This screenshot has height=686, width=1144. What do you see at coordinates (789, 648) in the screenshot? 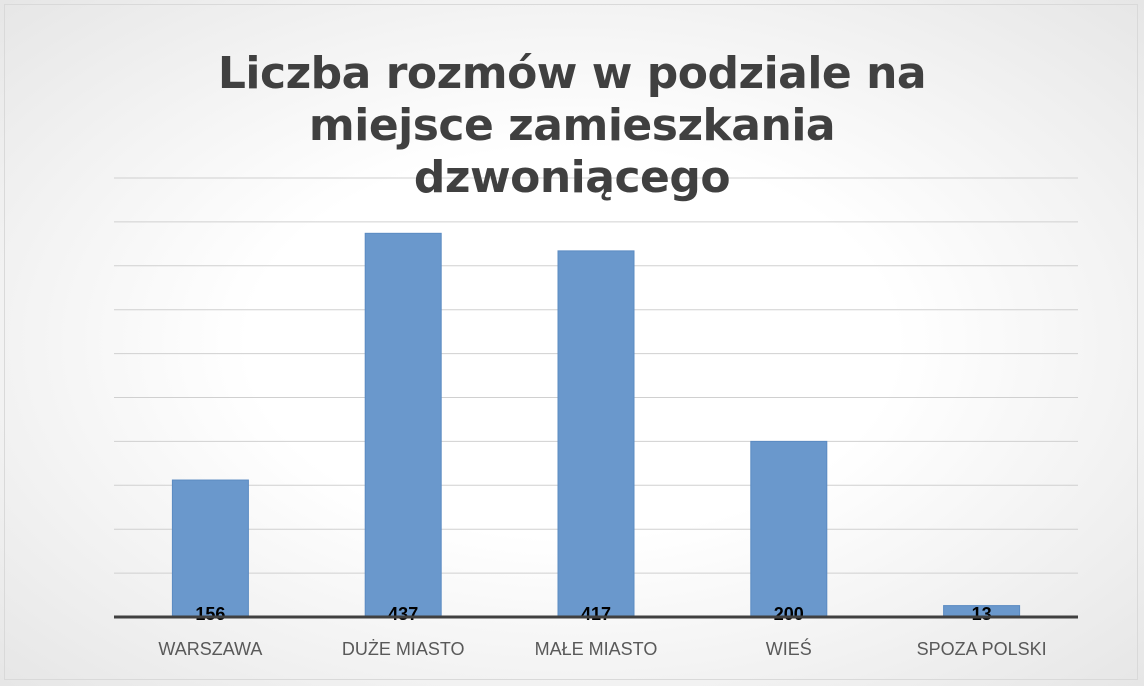
I see `x-tick-label: WIEŚ` at bounding box center [789, 648].